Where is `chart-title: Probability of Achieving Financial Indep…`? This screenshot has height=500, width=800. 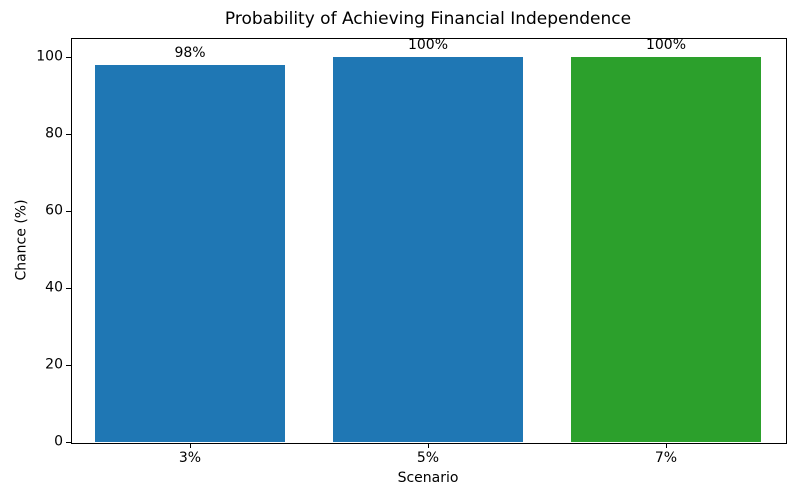
chart-title: Probability of Achieving Financial Indep… is located at coordinates (428, 19).